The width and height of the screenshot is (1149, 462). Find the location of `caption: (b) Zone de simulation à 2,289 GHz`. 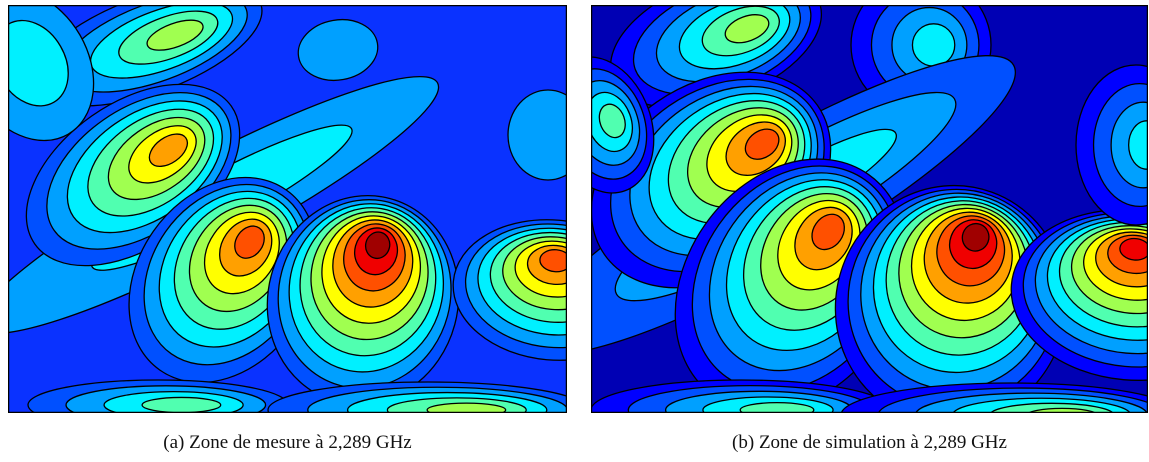

caption: (b) Zone de simulation à 2,289 GHz is located at coordinates (869, 442).